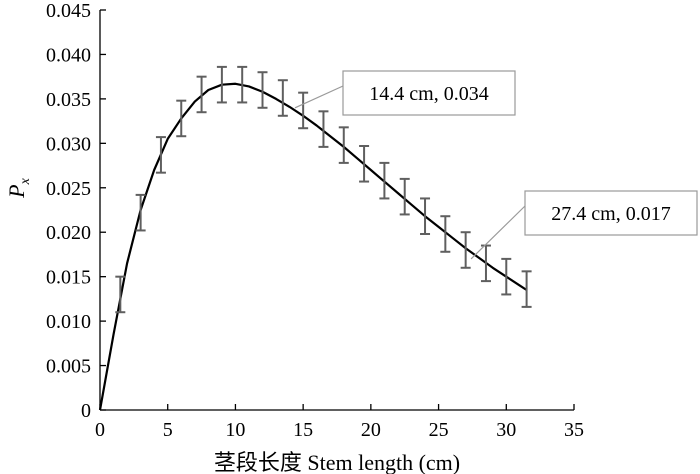 This screenshot has height=474, width=700. What do you see at coordinates (86, 411) in the screenshot?
I see `y-tick-label: 0` at bounding box center [86, 411].